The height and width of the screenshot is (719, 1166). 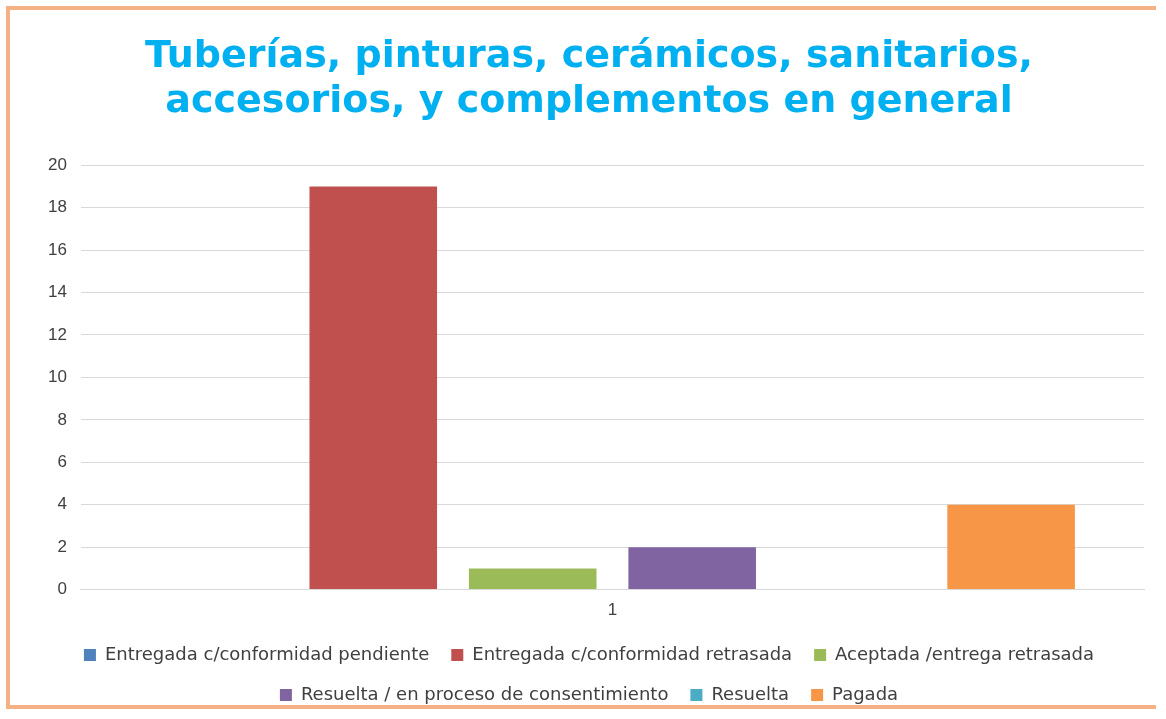 What do you see at coordinates (57, 249) in the screenshot?
I see `y-tick-label: 16` at bounding box center [57, 249].